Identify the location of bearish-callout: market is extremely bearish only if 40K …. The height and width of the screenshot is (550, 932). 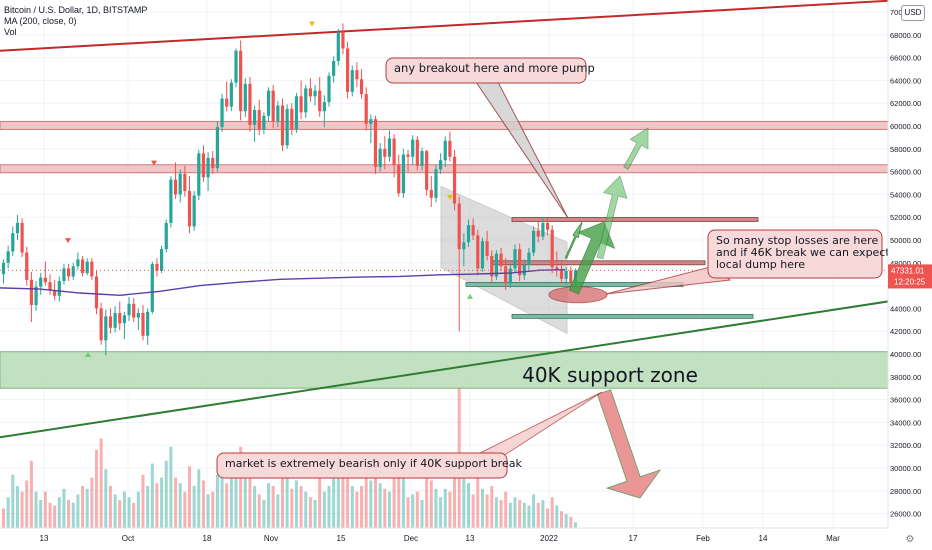
(369, 465).